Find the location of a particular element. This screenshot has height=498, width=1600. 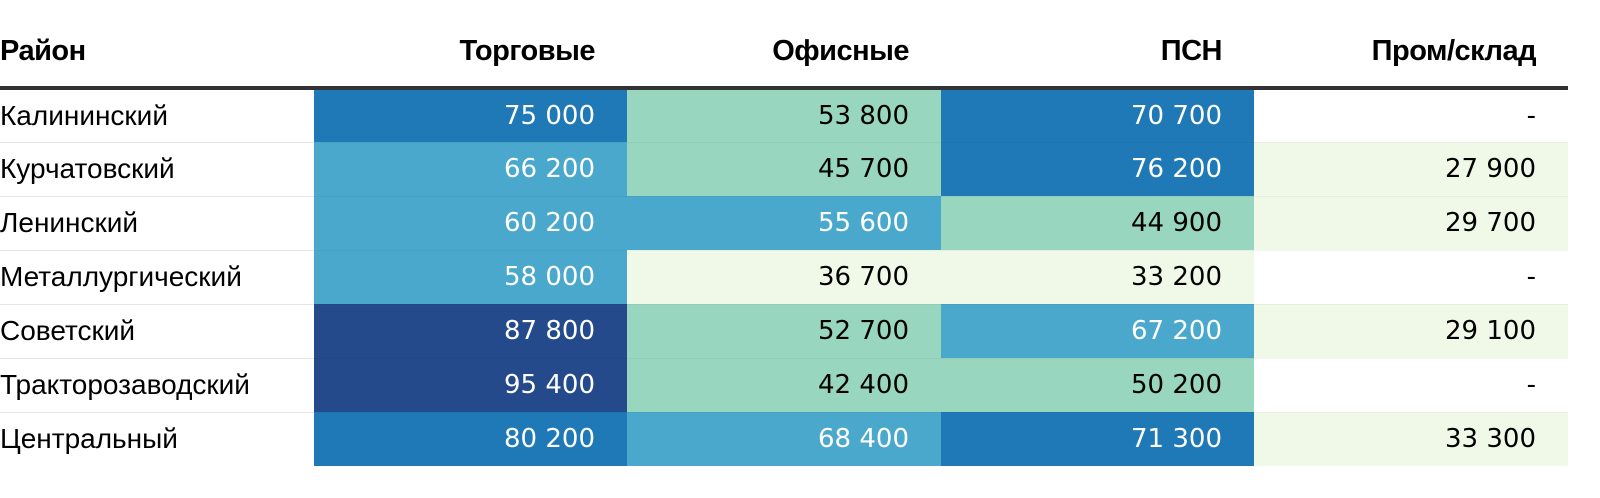

value-cell: 76 200 is located at coordinates (1097, 169).